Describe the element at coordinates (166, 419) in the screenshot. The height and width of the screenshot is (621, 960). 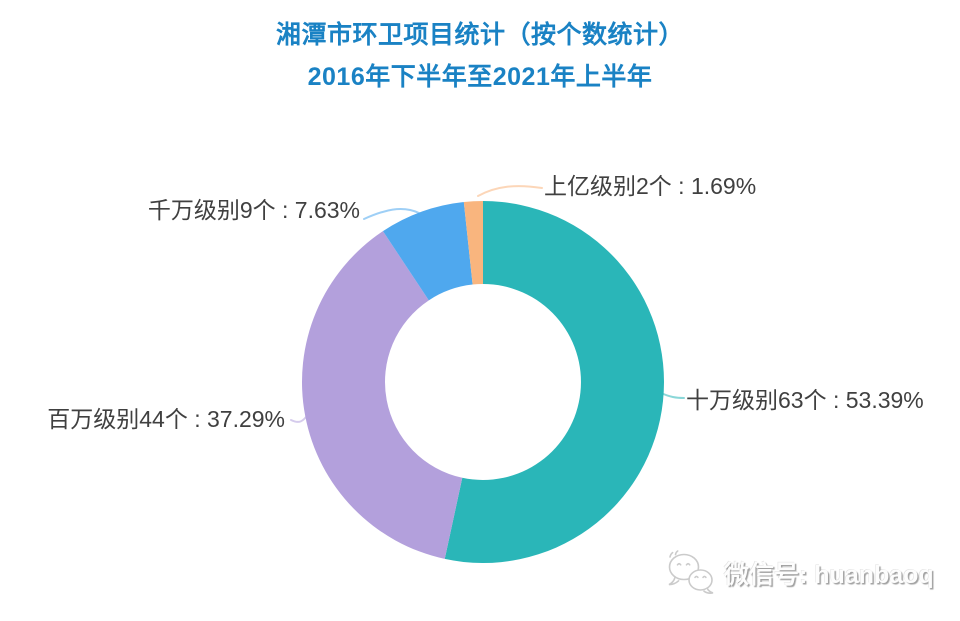
I see `slice-label-baiwan: 百万级别44个 : 37.29%` at that location.